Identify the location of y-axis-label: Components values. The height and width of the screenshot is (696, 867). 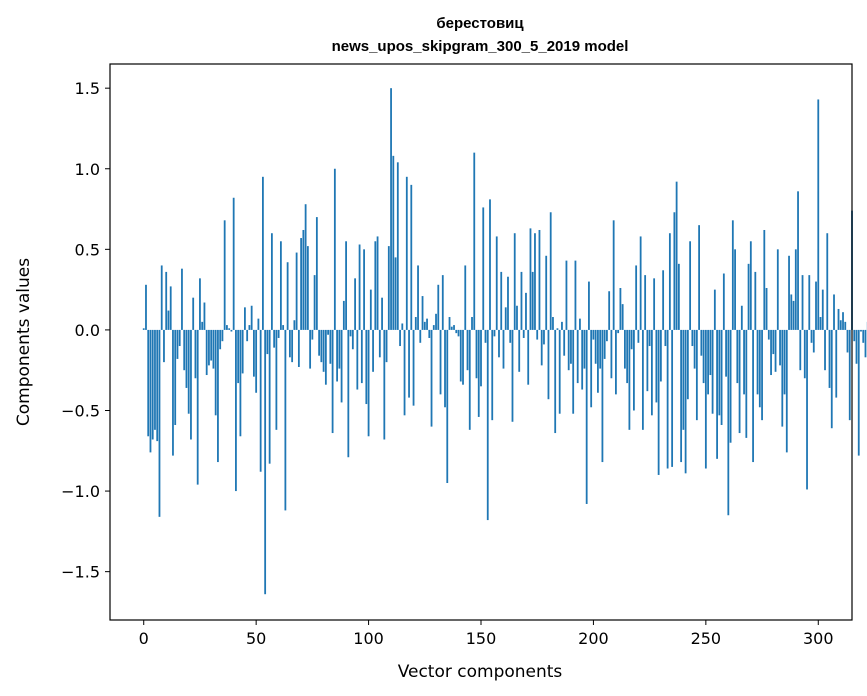
(24, 342).